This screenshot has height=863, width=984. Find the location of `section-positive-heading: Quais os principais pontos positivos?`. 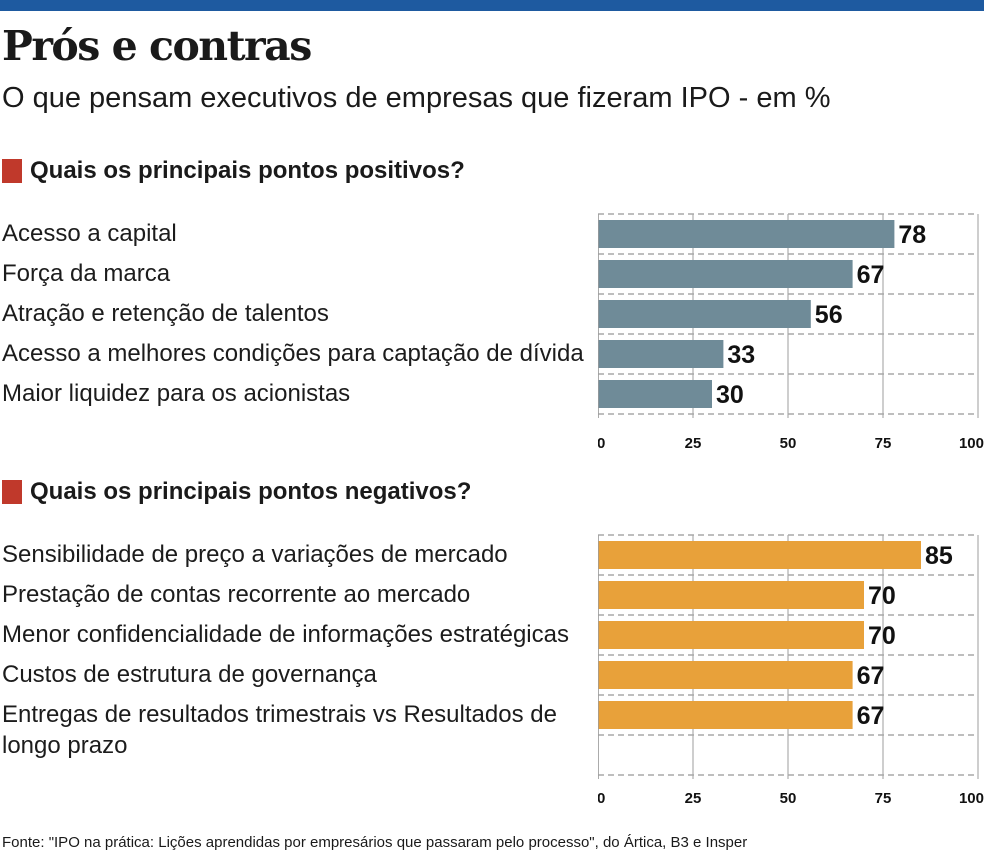

section-positive-heading: Quais os principais pontos positivos? is located at coordinates (233, 171).